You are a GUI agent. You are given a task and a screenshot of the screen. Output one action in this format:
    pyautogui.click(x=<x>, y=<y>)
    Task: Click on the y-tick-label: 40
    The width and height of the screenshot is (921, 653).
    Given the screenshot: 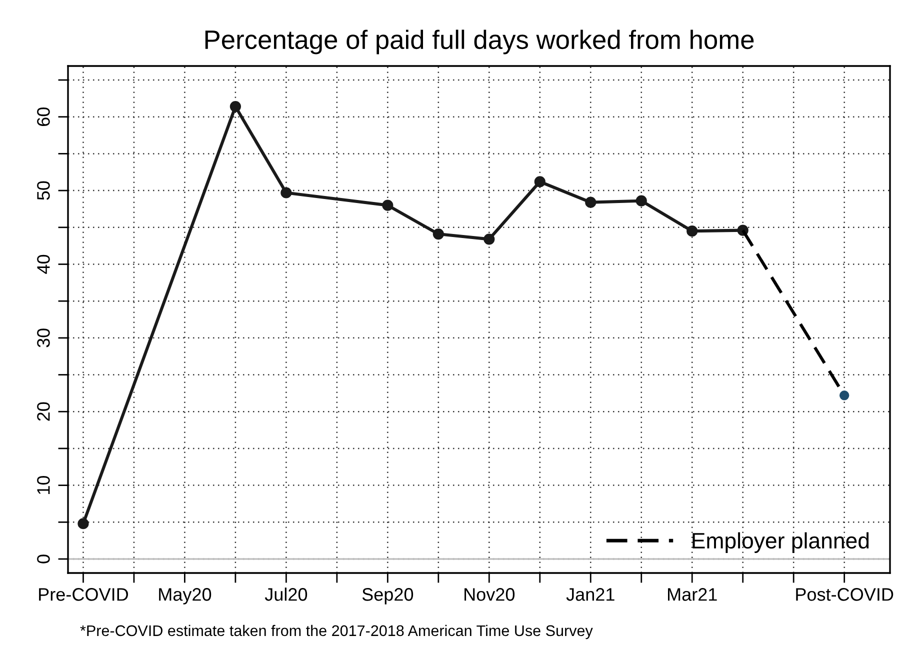 What is the action you would take?
    pyautogui.click(x=43, y=264)
    